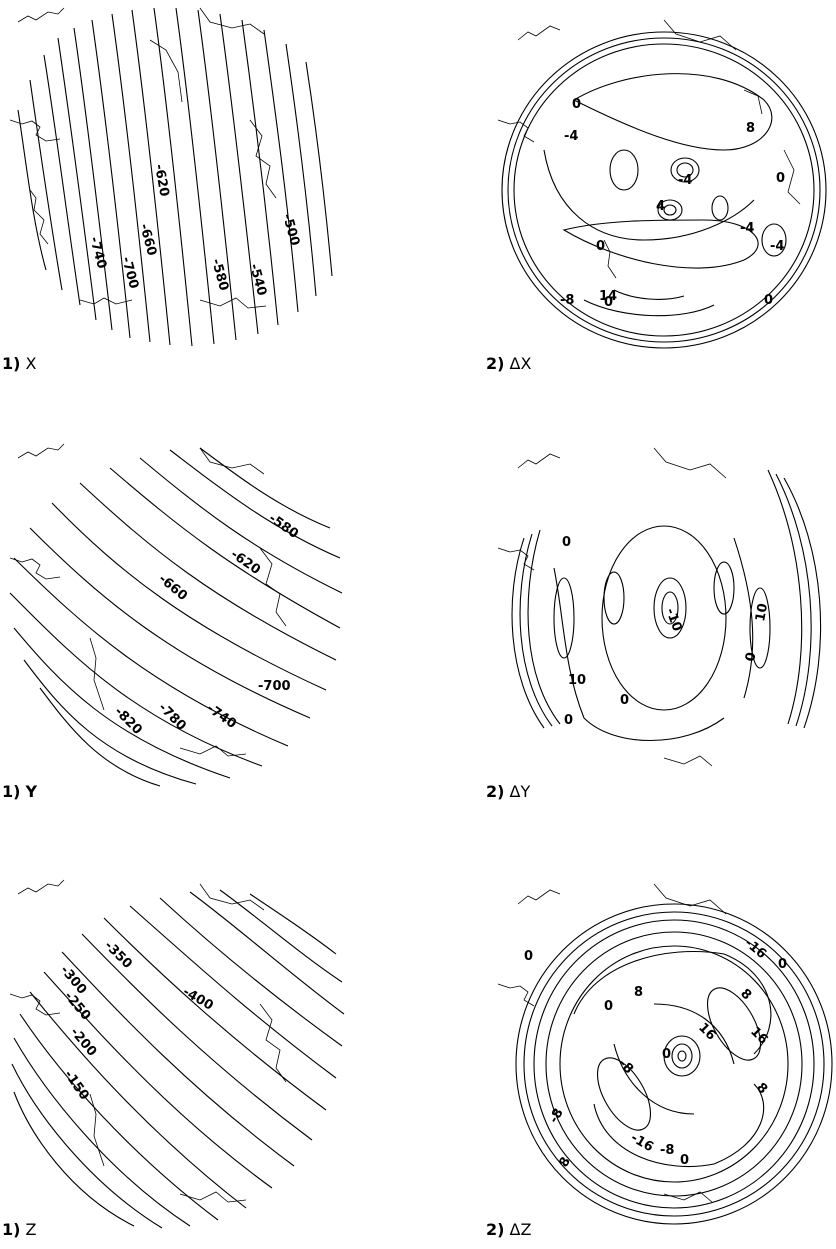 This screenshot has width=836, height=1249. What do you see at coordinates (283, 526) in the screenshot?
I see `contour-label: -580` at bounding box center [283, 526].